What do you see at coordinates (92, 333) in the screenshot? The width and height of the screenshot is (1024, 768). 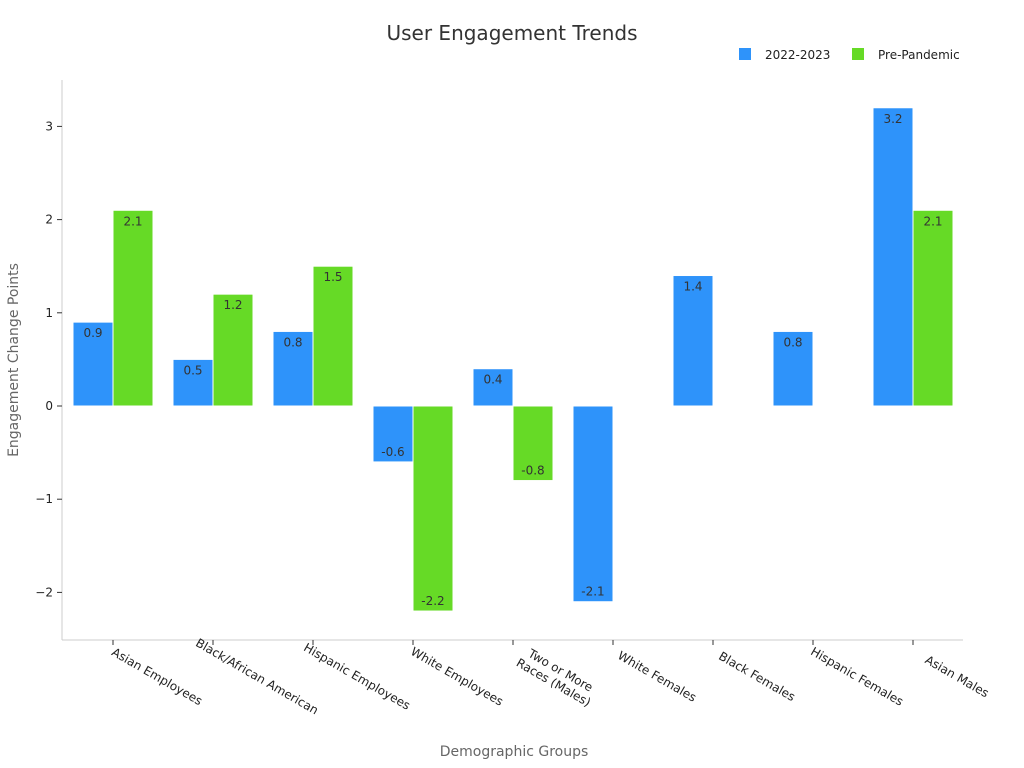 I see `bar-value-label: 0.9` at bounding box center [92, 333].